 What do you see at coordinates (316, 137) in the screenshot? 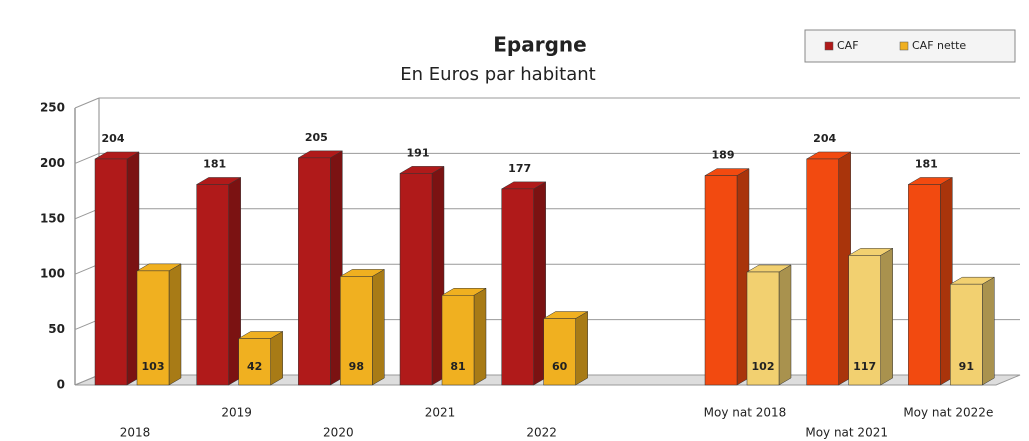
I see `value-label: 205` at bounding box center [316, 137].